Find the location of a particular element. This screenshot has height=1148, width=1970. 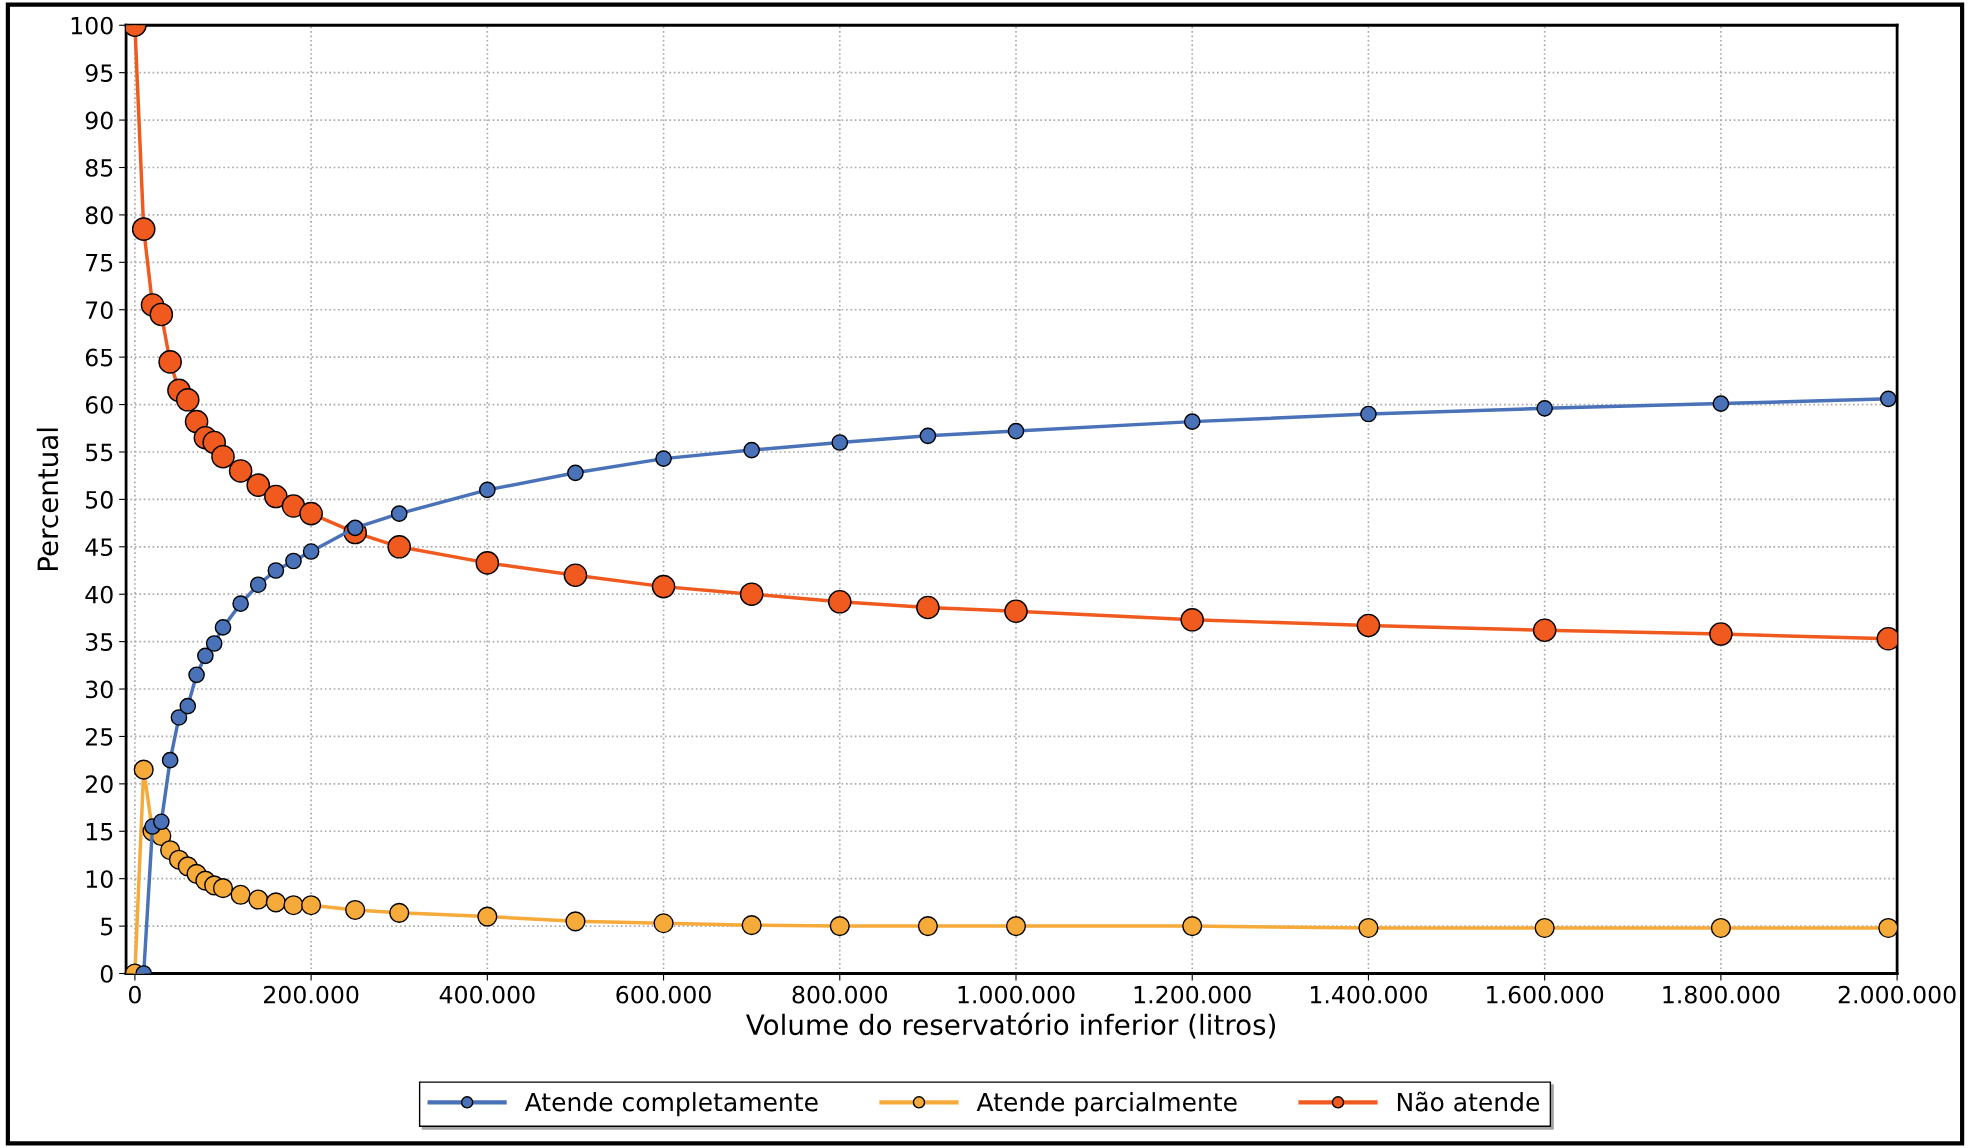

y-tick-label: 30 is located at coordinates (99, 689).